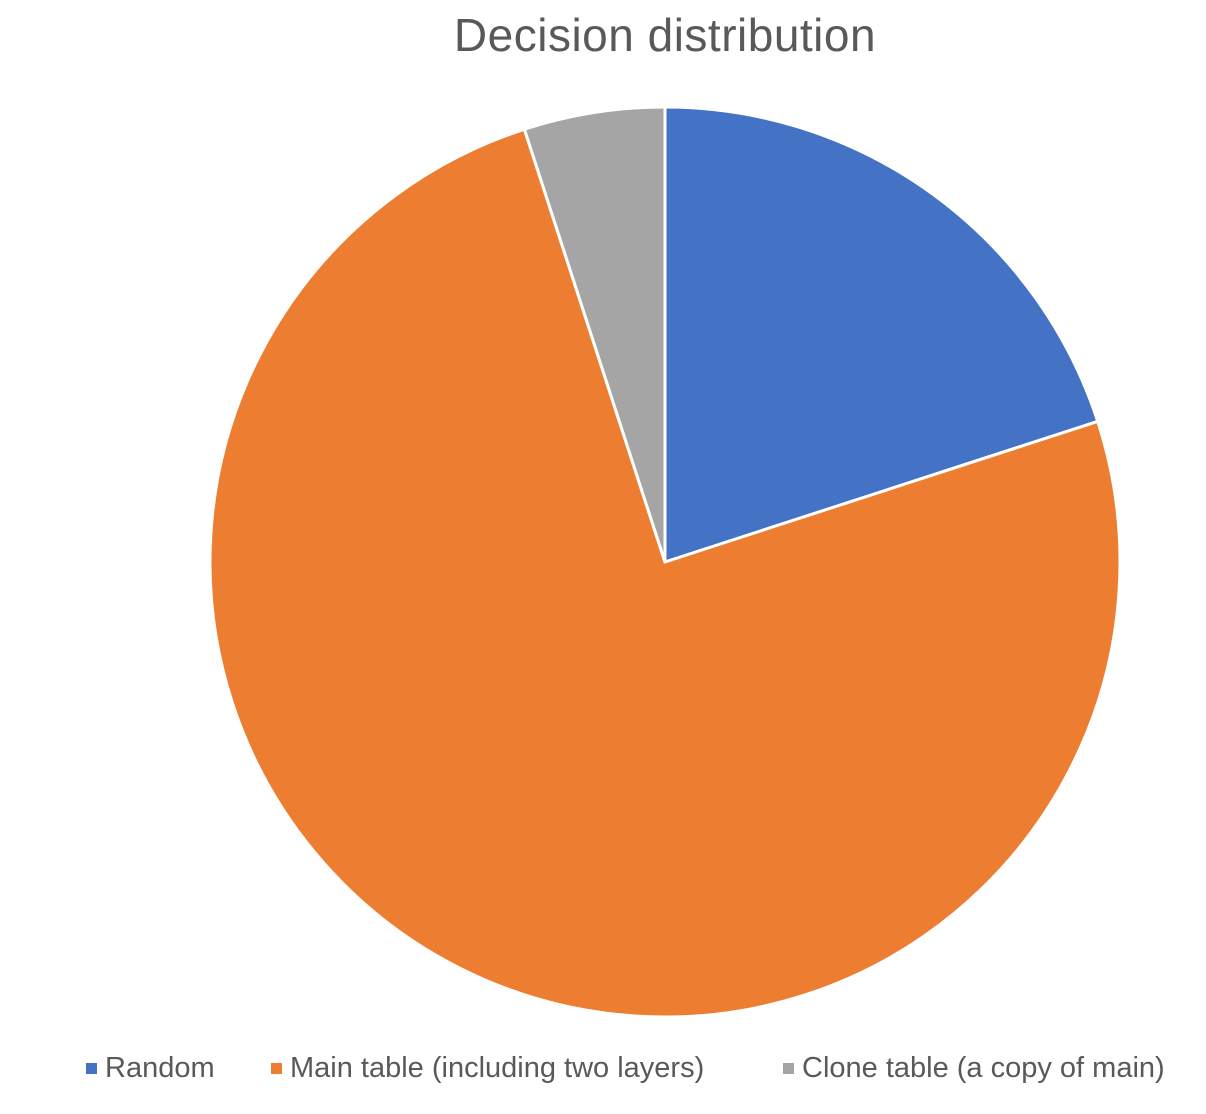 This screenshot has width=1206, height=1114. I want to click on legend-swatch-main-table, so click(276, 1068).